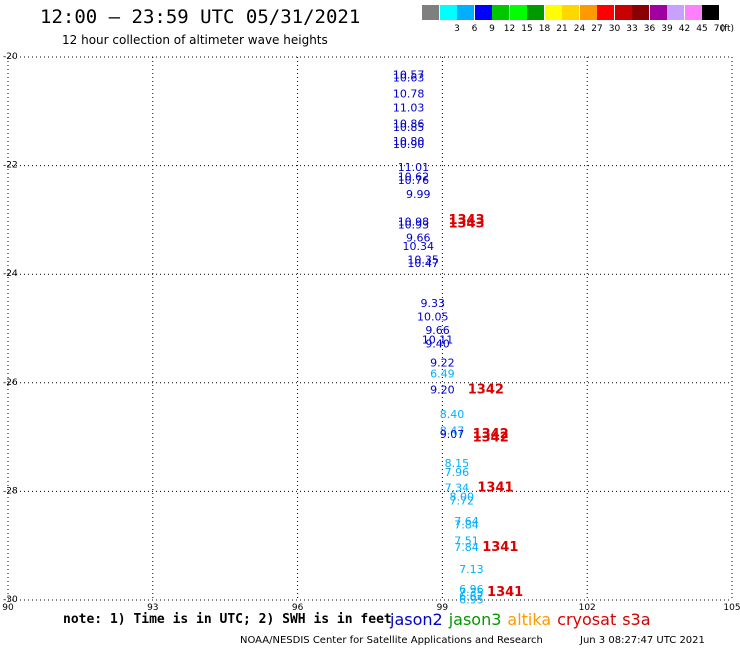 The image size is (740, 650). What do you see at coordinates (437, 344) in the screenshot?
I see `wave-height-label: 9.40` at bounding box center [437, 344].